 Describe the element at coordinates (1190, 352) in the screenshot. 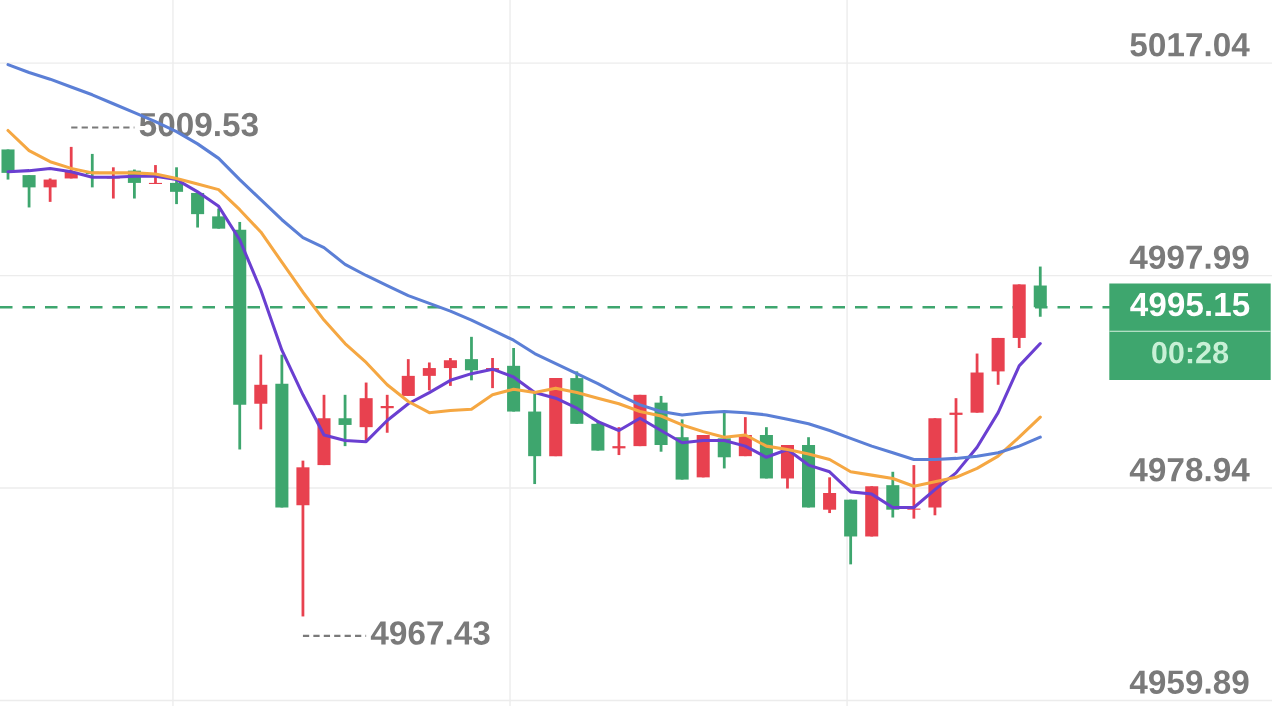

I see `text: 00:28` at that location.